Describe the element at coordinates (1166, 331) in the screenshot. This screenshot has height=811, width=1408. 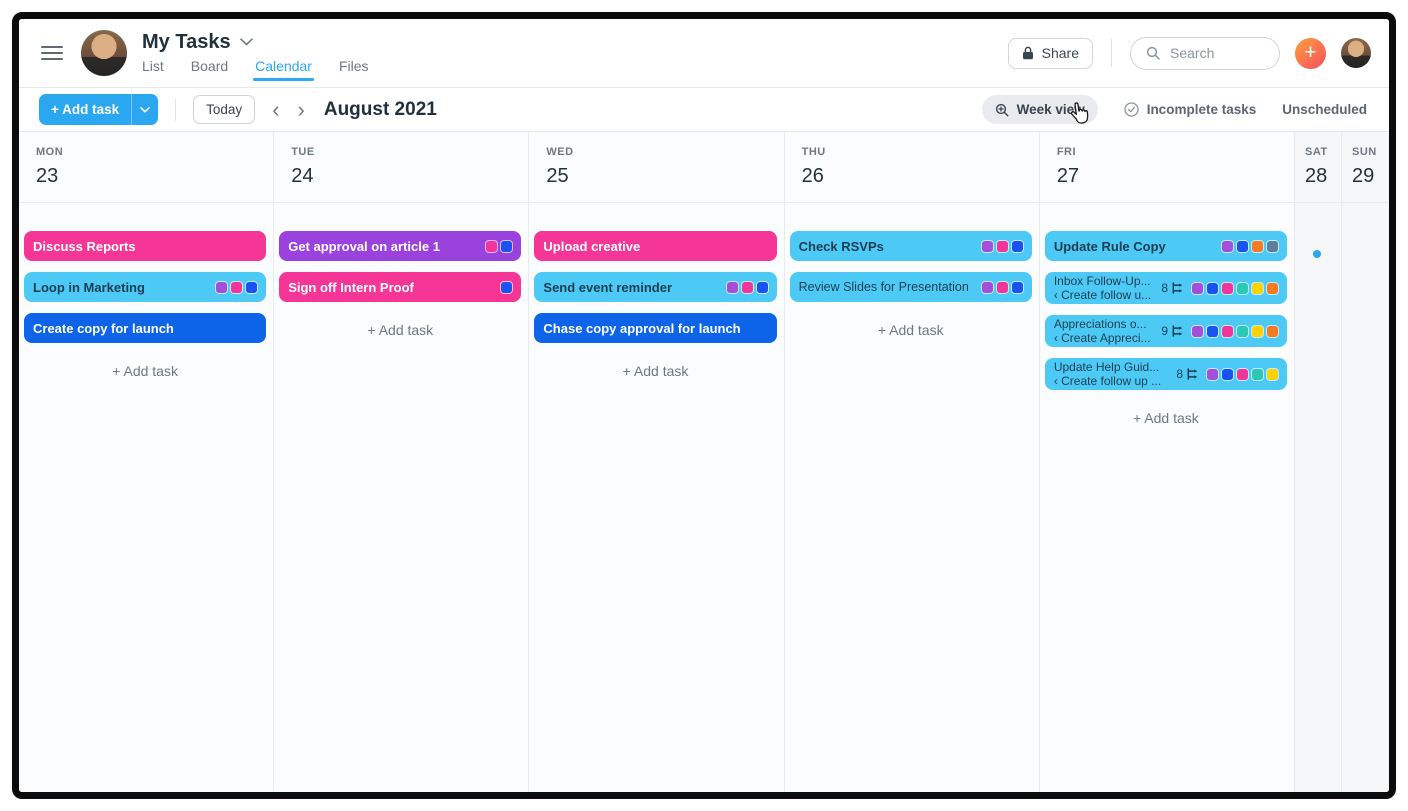
I see `task-card: Appreciations o... ‹ Create Appreci... 9` at that location.